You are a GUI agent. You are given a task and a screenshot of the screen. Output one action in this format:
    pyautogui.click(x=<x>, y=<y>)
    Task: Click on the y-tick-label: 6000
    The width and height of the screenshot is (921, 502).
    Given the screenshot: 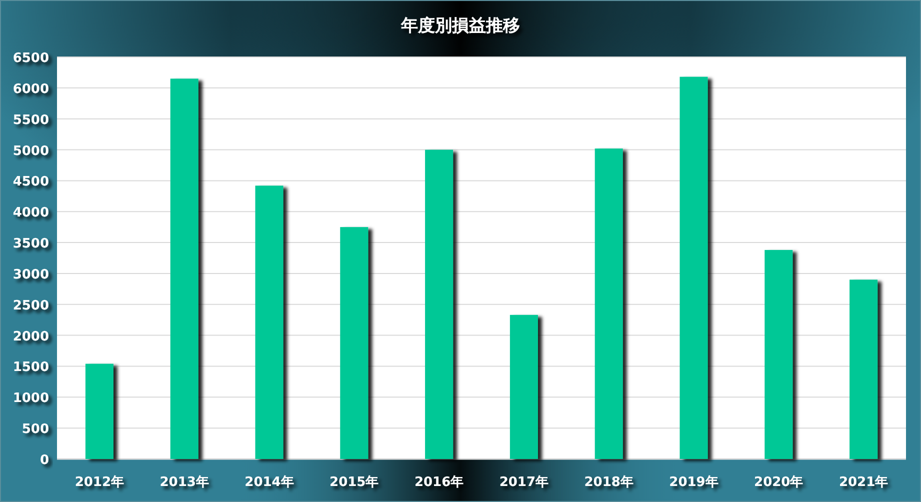 What is the action you would take?
    pyautogui.click(x=30, y=89)
    